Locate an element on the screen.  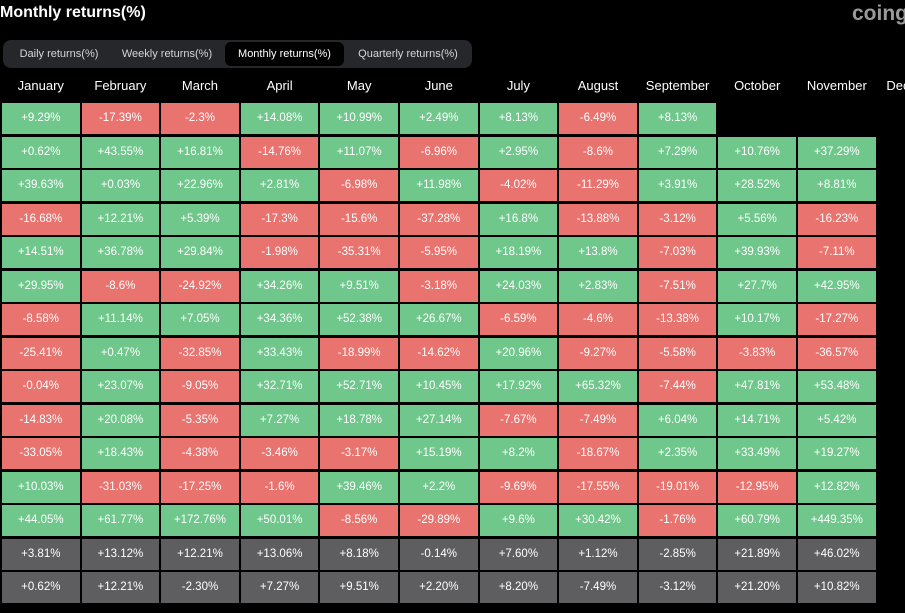
return-cell: +5.56% is located at coordinates (757, 219).